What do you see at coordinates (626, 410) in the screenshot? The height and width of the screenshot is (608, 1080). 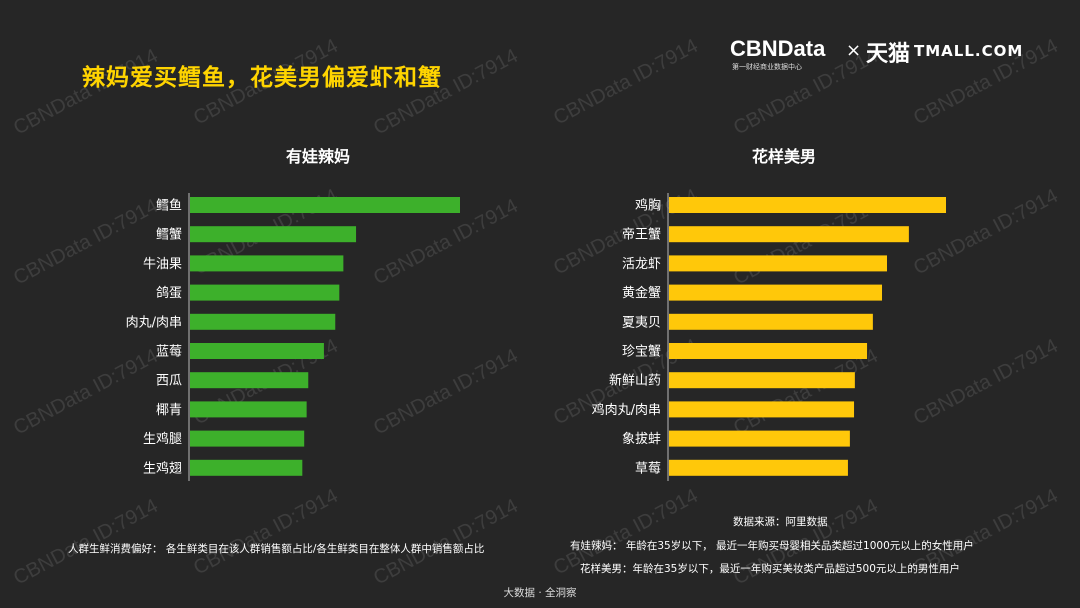 I see `category-label-man-7: 鸡肉丸/肉串` at bounding box center [626, 410].